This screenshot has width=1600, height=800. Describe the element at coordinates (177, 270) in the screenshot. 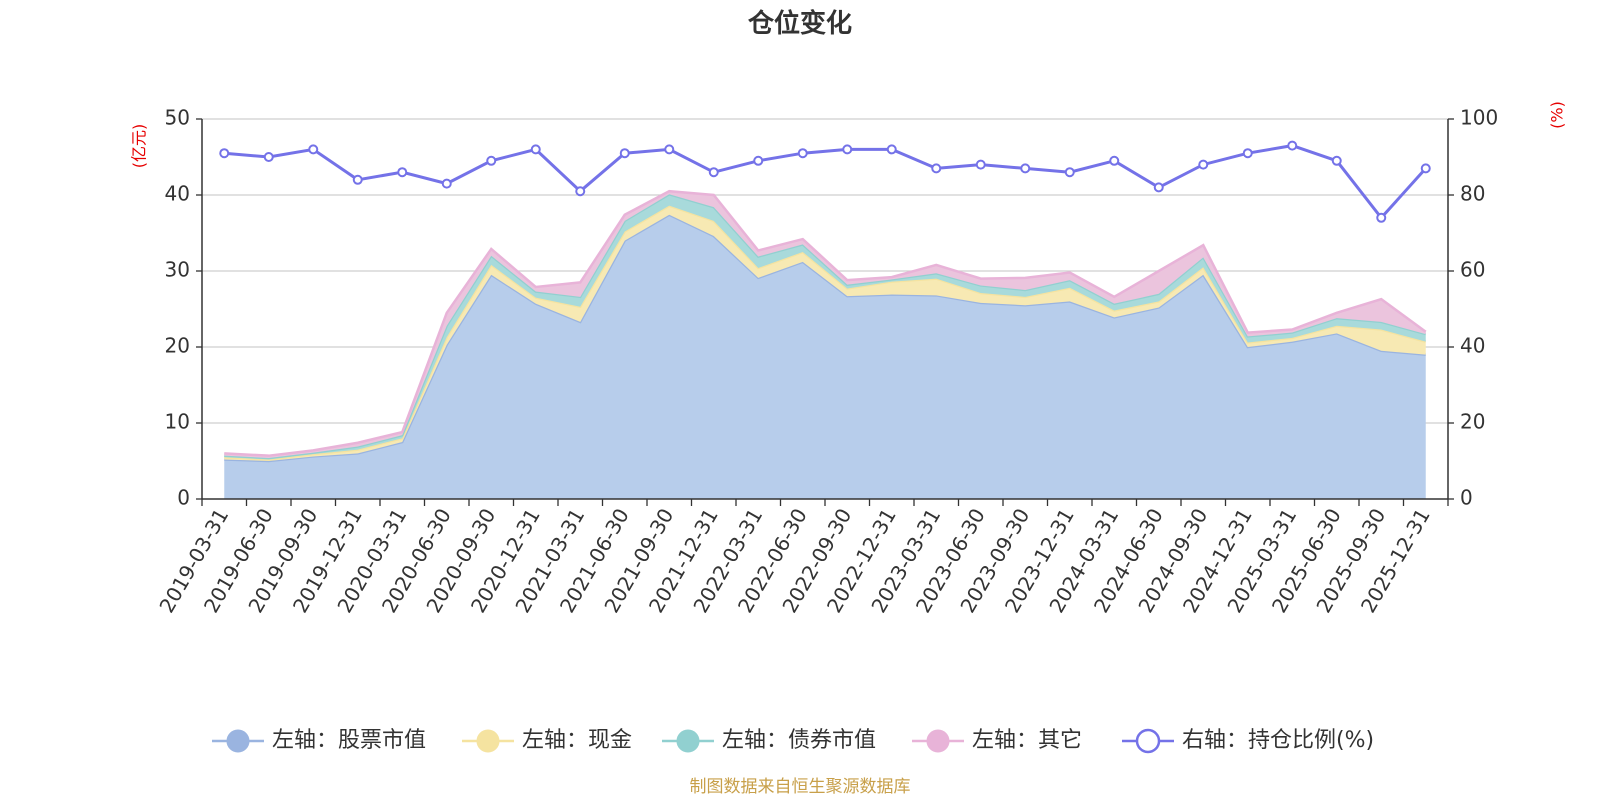

I see `left-axis-tick-label: 30` at that location.